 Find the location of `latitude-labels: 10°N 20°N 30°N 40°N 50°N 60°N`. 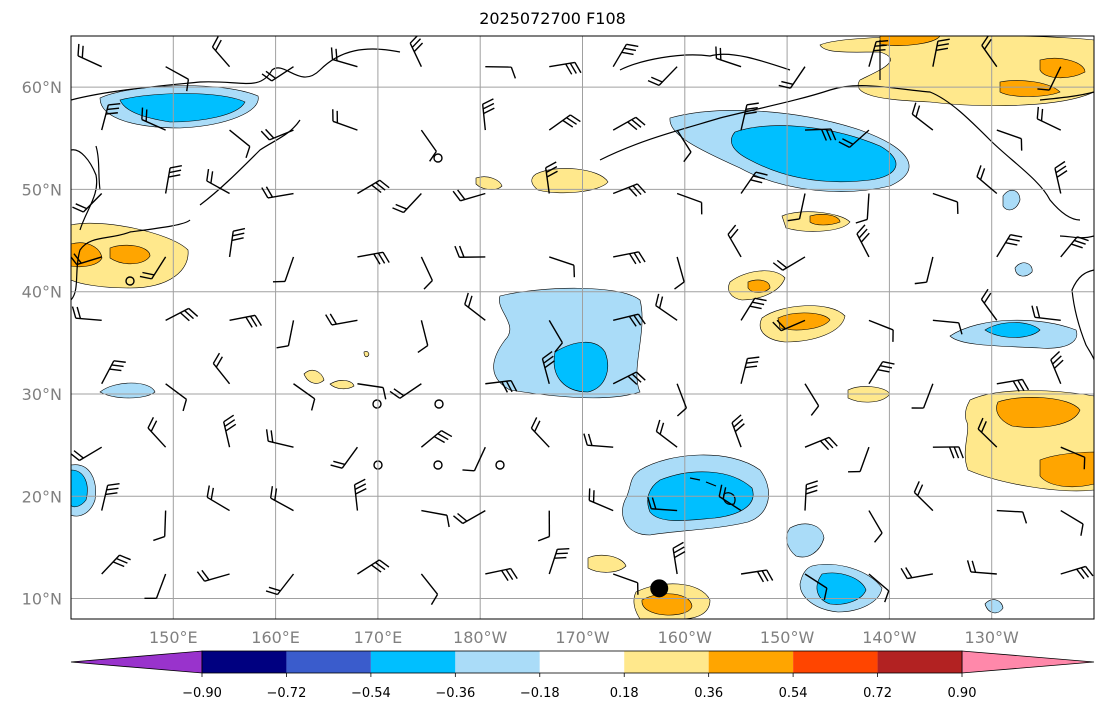

latitude-labels: 10°N 20°N 30°N 40°N 50°N 60°N is located at coordinates (42, 343).